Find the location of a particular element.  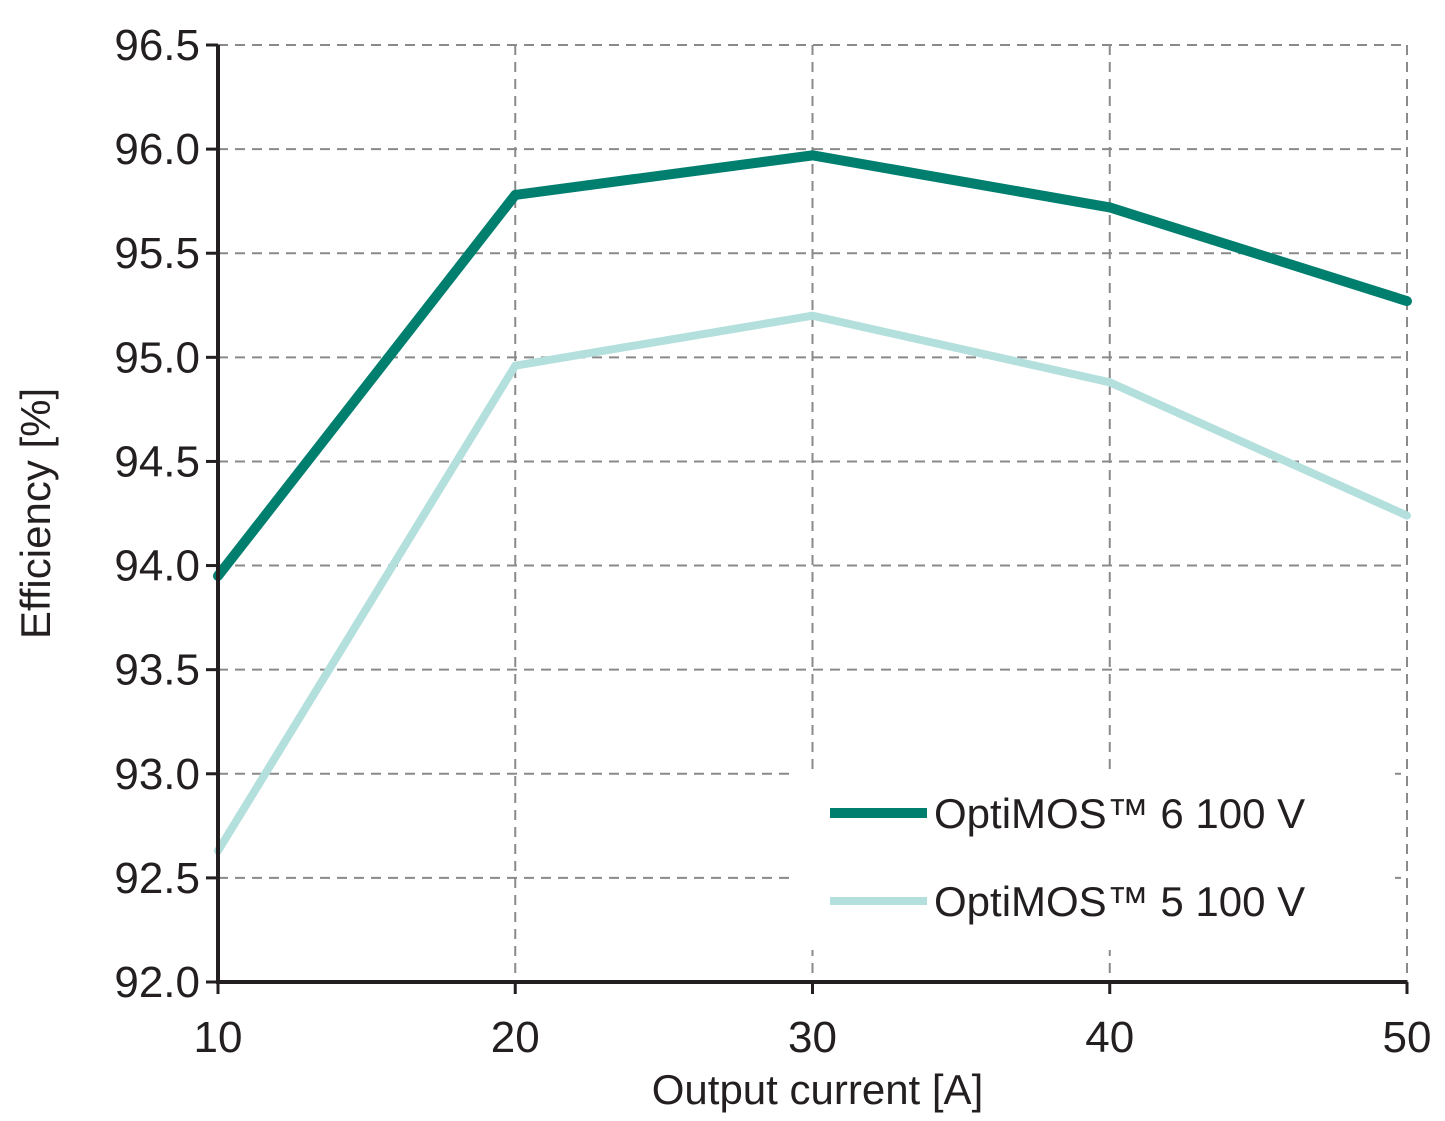

legend-label-1: OptiMOS™ 5 100 V is located at coordinates (1119, 901).